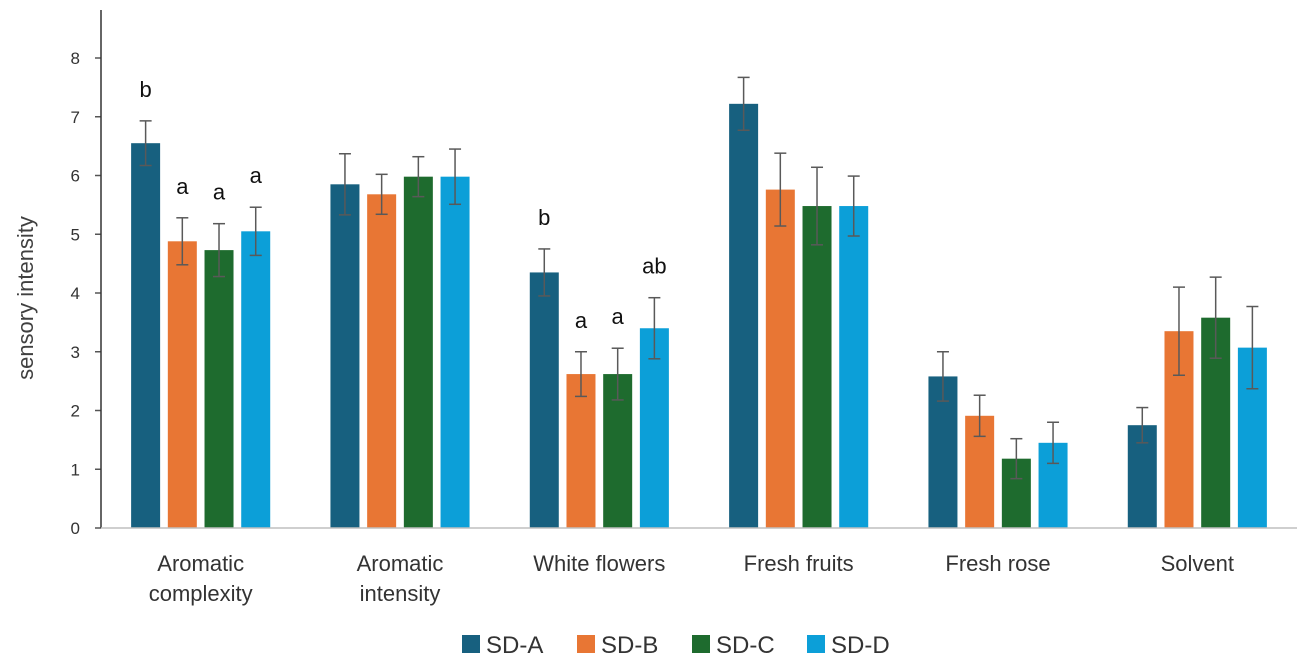 Image resolution: width=1306 pixels, height=668 pixels. What do you see at coordinates (629, 645) in the screenshot?
I see `legend-label: SD-B` at bounding box center [629, 645].